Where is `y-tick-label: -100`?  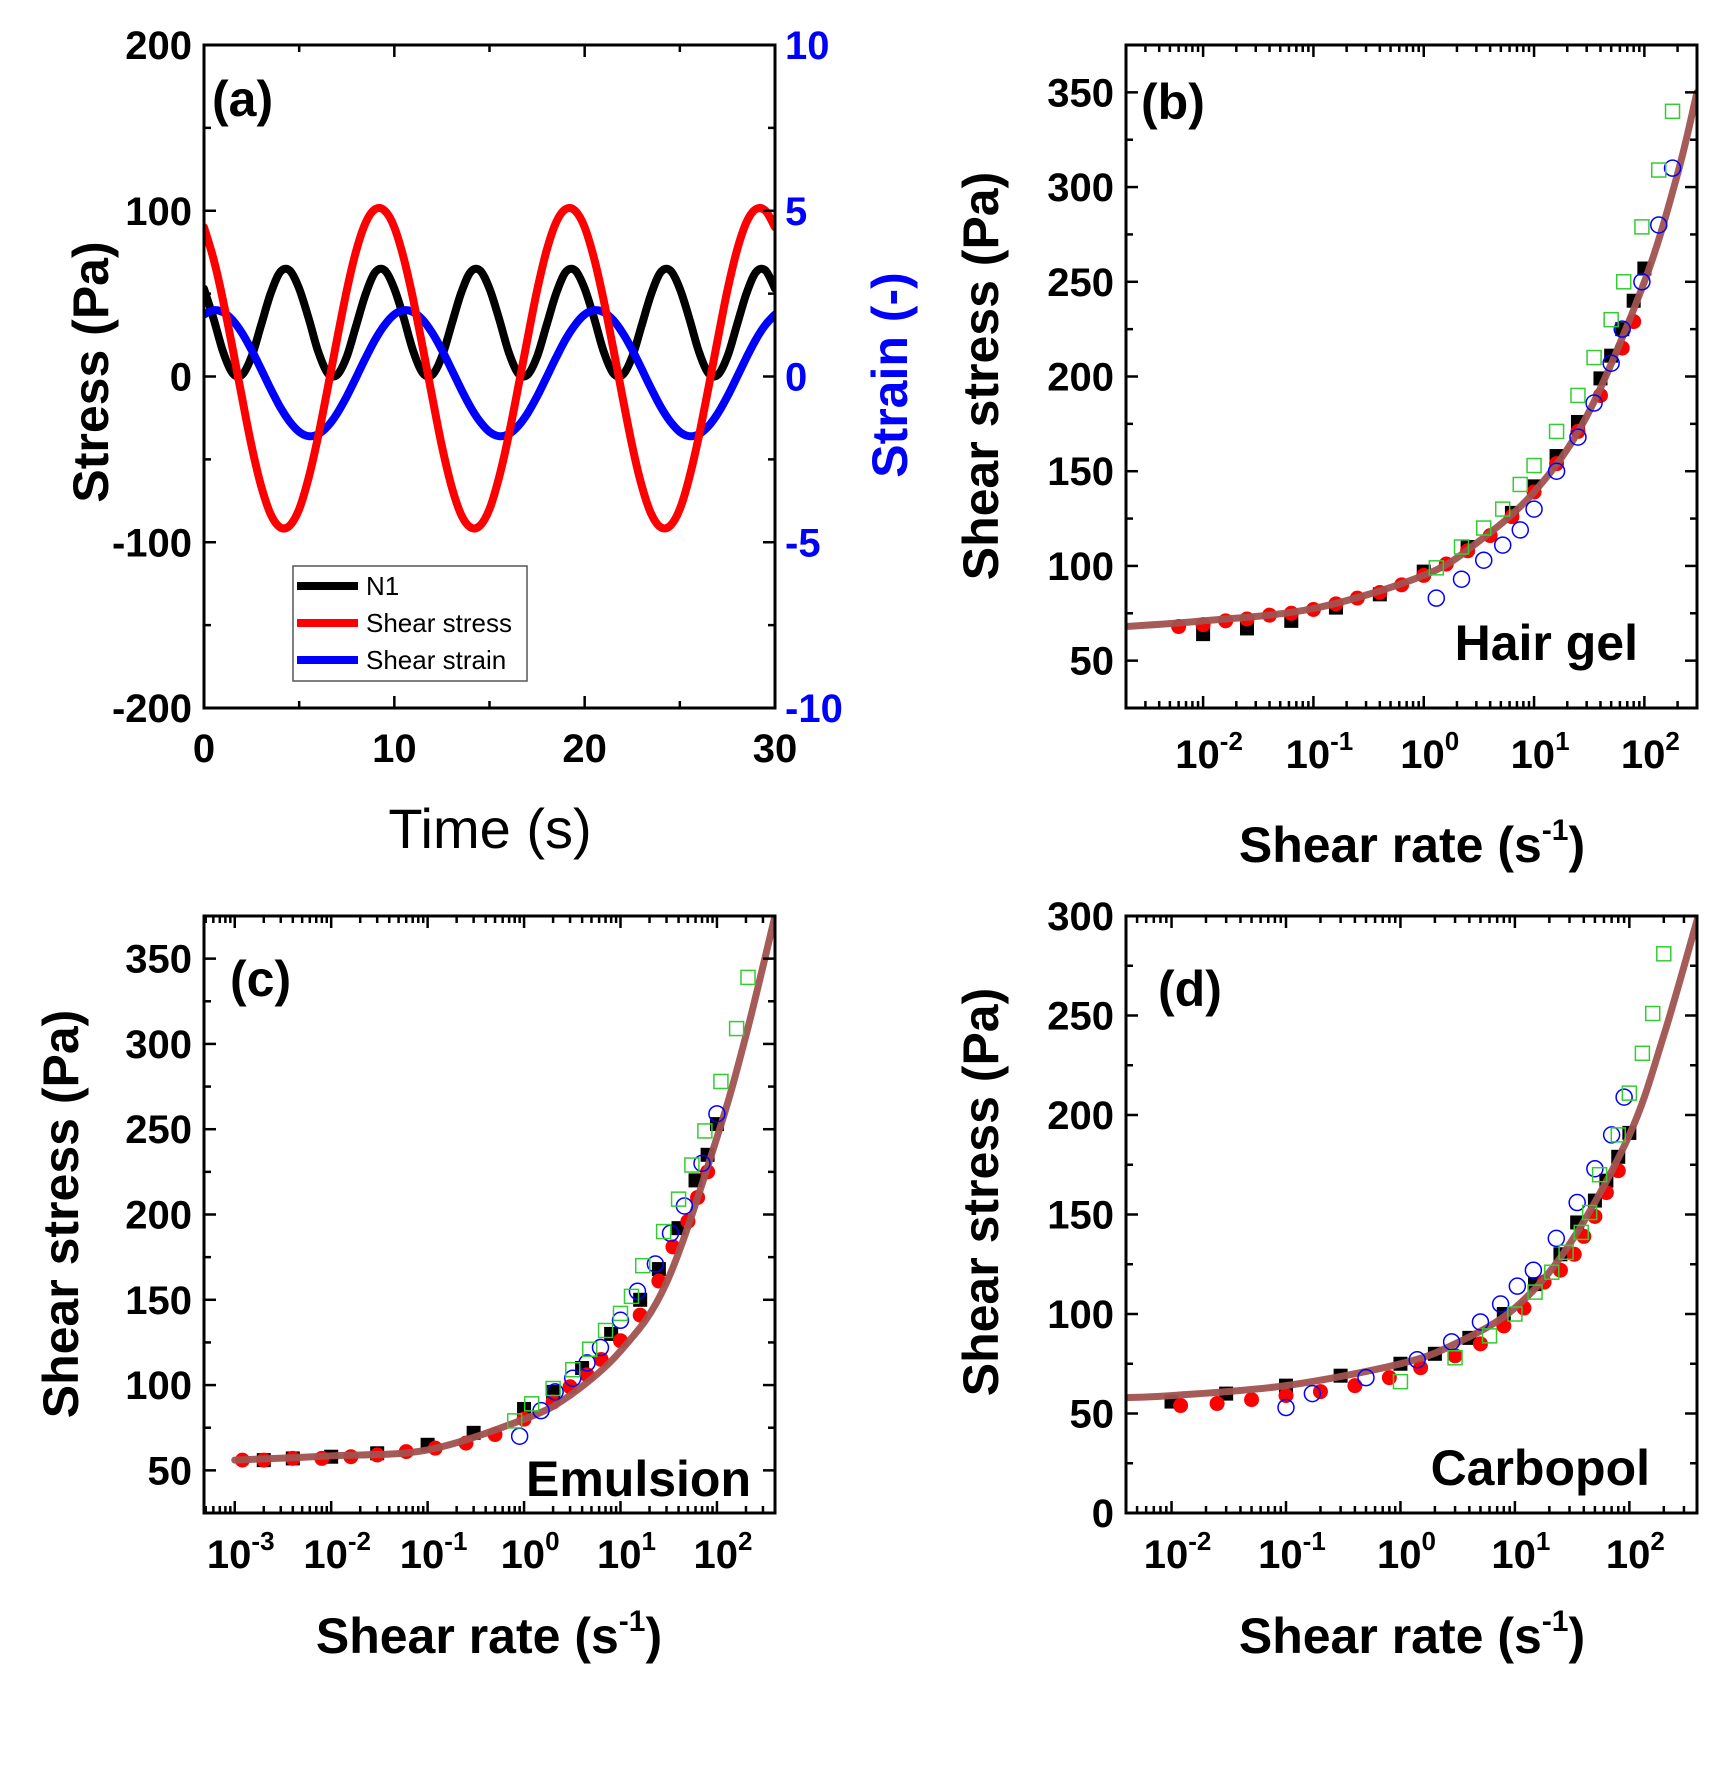
y-tick-label: -100 is located at coordinates (152, 543).